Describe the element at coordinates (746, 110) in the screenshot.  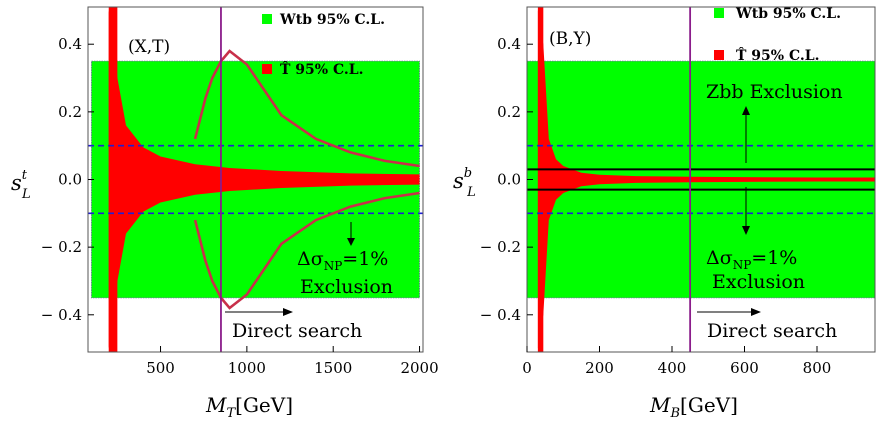
I see `right-zbb-arrowhead` at that location.